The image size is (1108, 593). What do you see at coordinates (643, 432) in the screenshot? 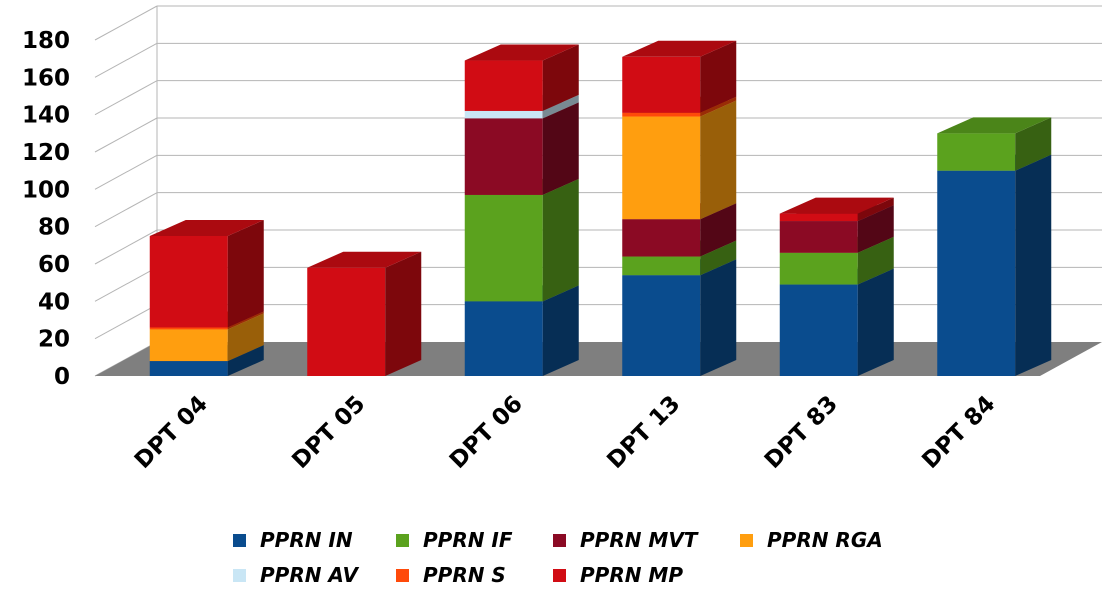
I see `x-category-label: DPT 13` at bounding box center [643, 432].